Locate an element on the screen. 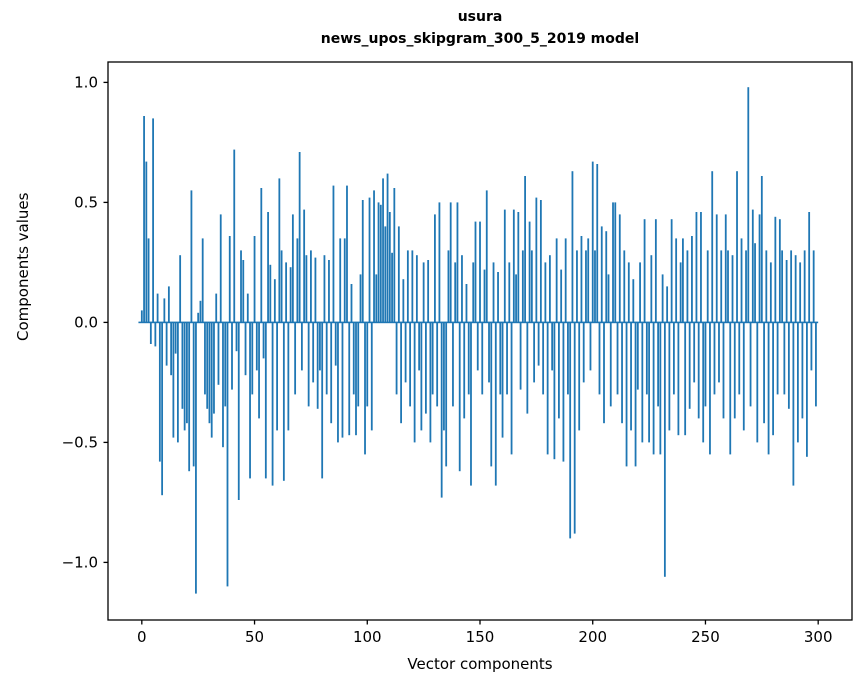 The height and width of the screenshot is (696, 867). x-tick-label: 0 is located at coordinates (142, 637).